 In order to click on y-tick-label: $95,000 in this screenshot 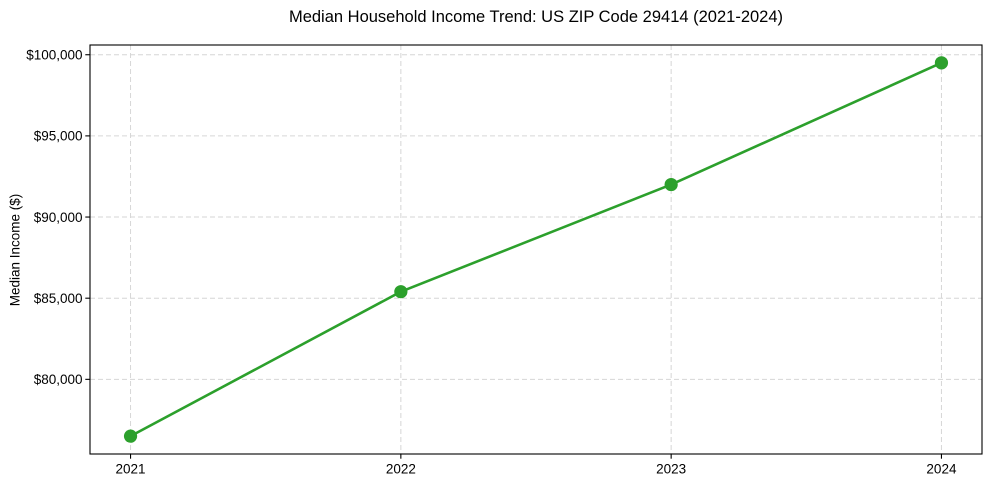, I will do `click(58, 136)`.